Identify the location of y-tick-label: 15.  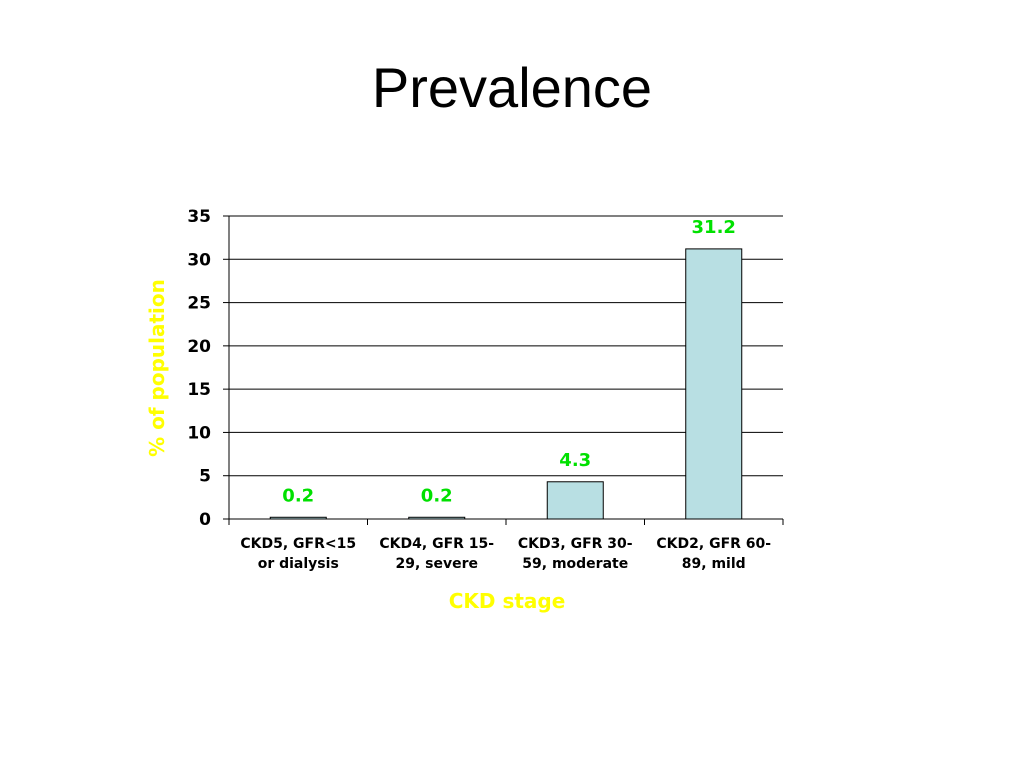
(199, 390).